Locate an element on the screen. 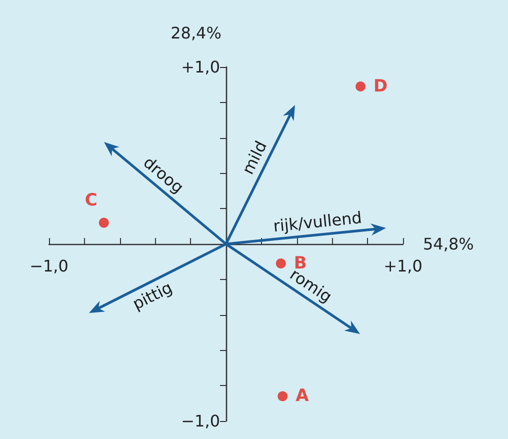  series-label: A is located at coordinates (303, 396).